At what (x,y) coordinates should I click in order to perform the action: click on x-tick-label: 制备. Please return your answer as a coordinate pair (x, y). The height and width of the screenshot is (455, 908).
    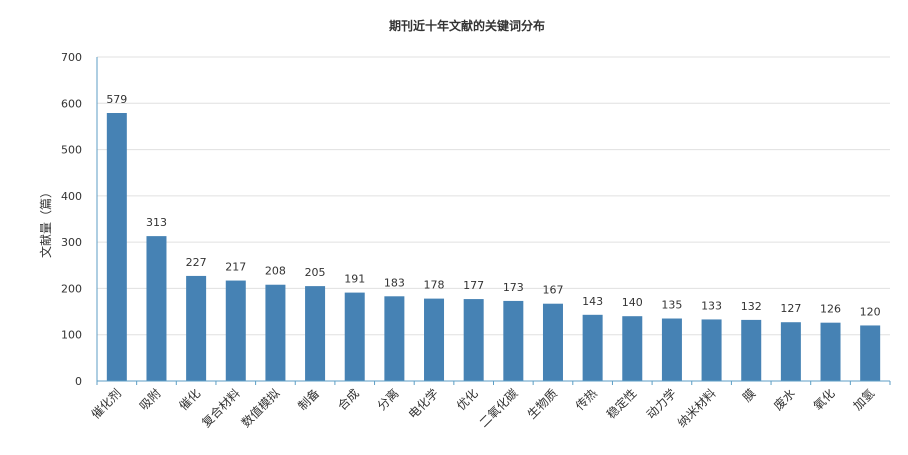
    Looking at the image, I should click on (308, 399).